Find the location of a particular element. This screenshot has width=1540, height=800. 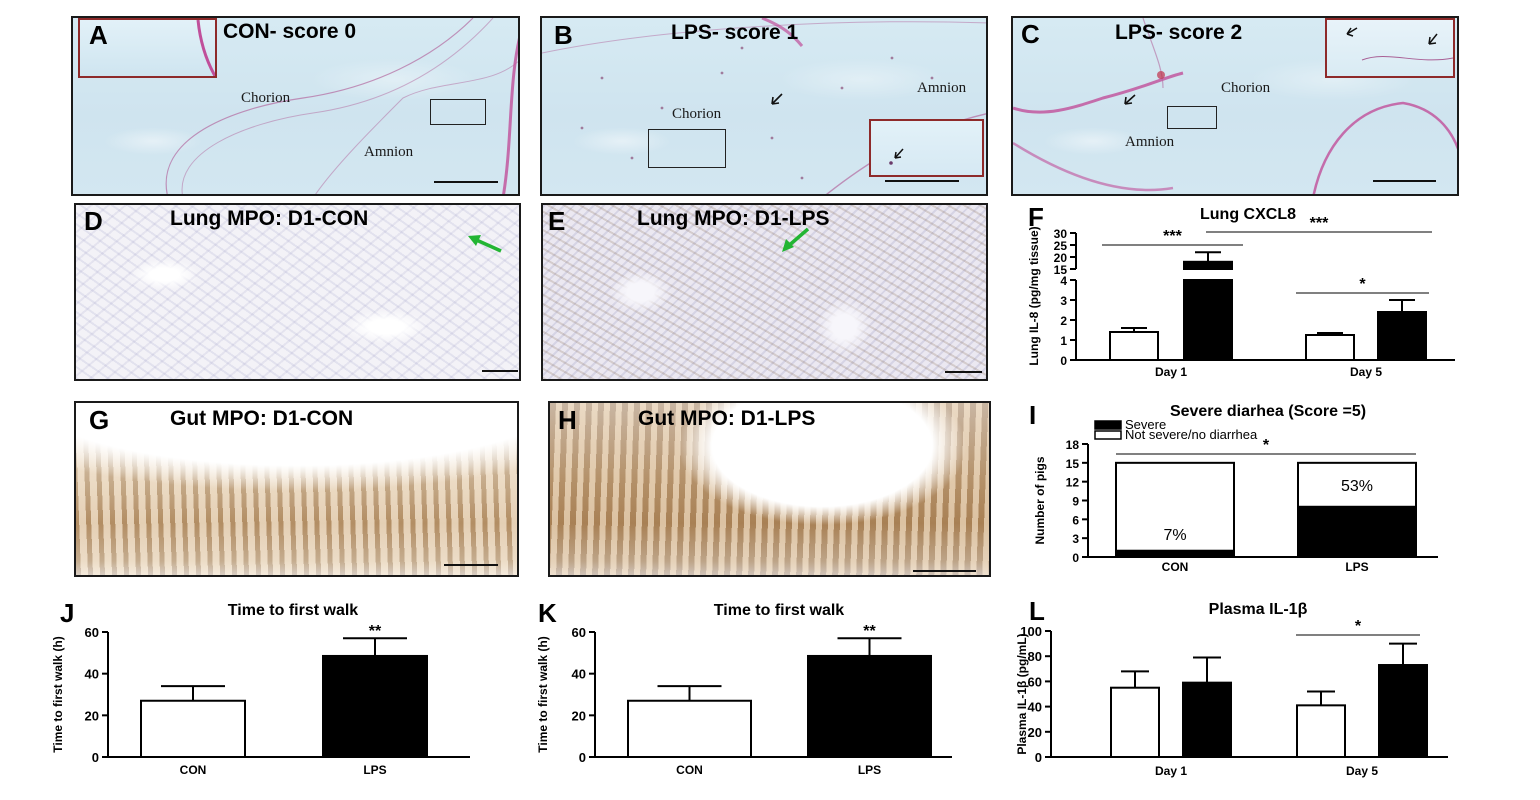

y-tick-label: 30 is located at coordinates (1061, 234).